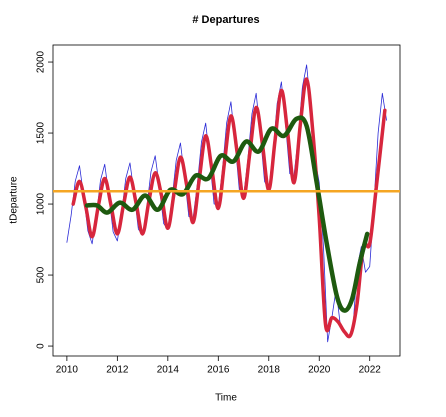  What do you see at coordinates (226, 398) in the screenshot?
I see `x-axis-label: Time` at bounding box center [226, 398].